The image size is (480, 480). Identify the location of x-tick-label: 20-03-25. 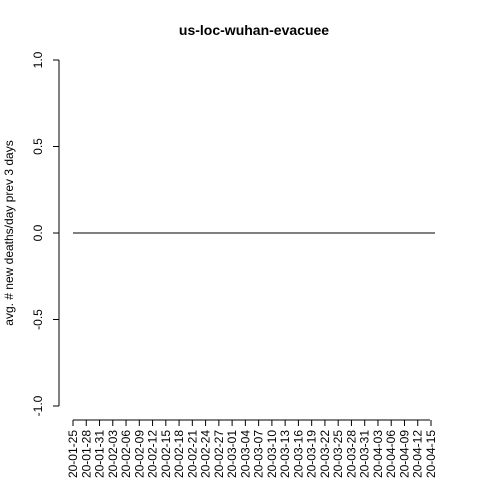
(338, 454).